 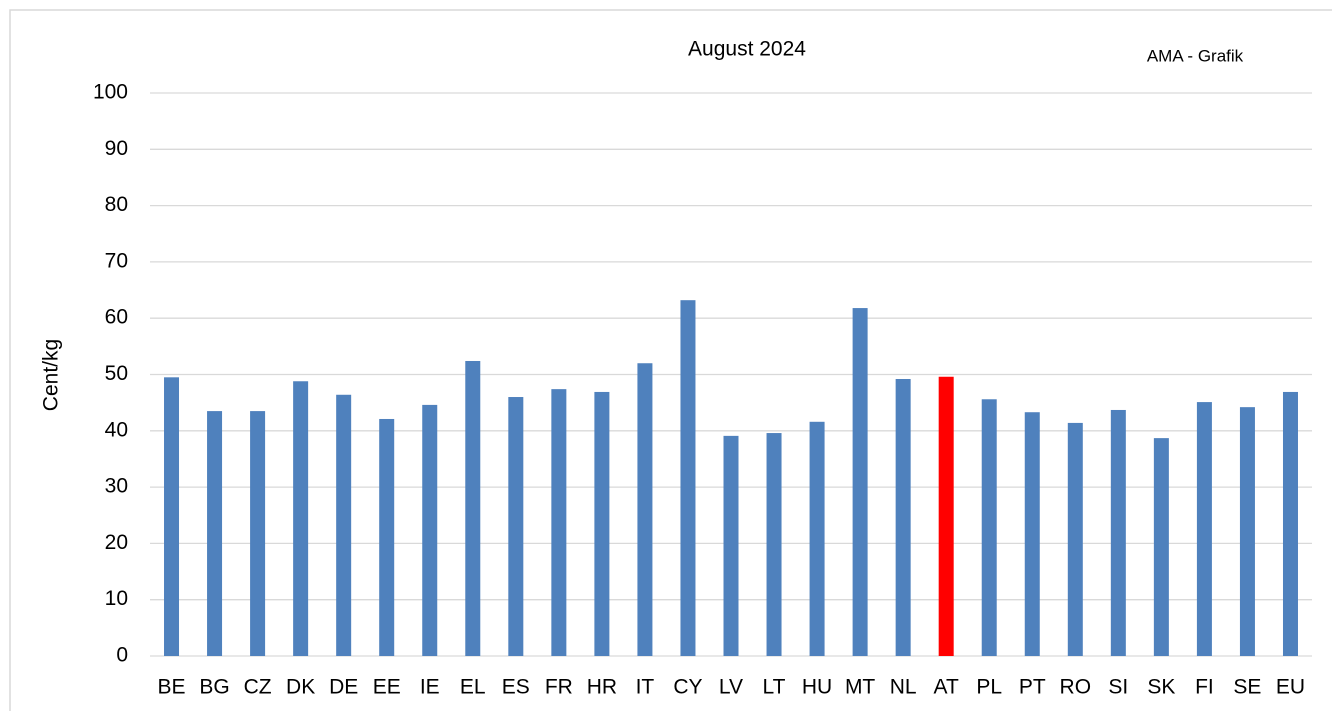 What do you see at coordinates (172, 687) in the screenshot?
I see `x-tick-label: BE` at bounding box center [172, 687].